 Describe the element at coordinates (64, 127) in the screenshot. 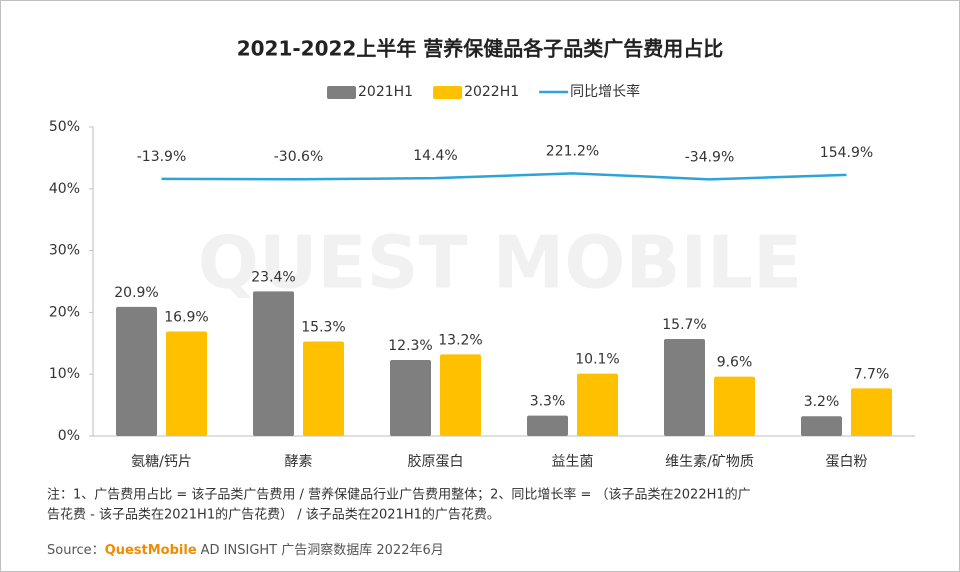

I see `y-tick-label: 50%` at that location.